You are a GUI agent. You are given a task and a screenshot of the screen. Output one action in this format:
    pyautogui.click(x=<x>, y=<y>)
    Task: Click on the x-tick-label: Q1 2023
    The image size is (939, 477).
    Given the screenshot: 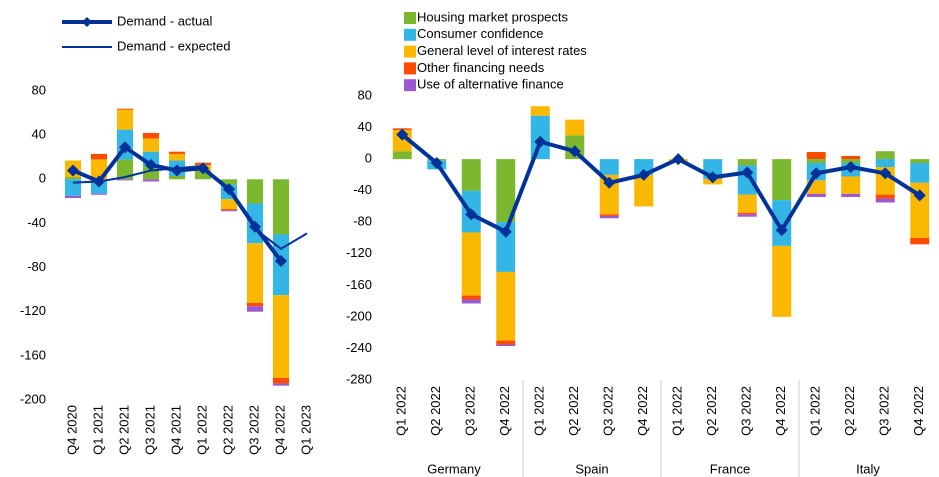 What is the action you would take?
    pyautogui.click(x=305, y=430)
    